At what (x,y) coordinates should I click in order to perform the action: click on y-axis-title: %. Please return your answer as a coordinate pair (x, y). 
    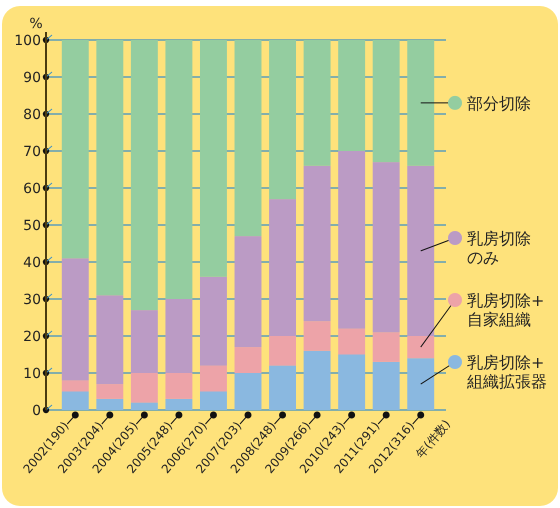
    Looking at the image, I should click on (36, 24).